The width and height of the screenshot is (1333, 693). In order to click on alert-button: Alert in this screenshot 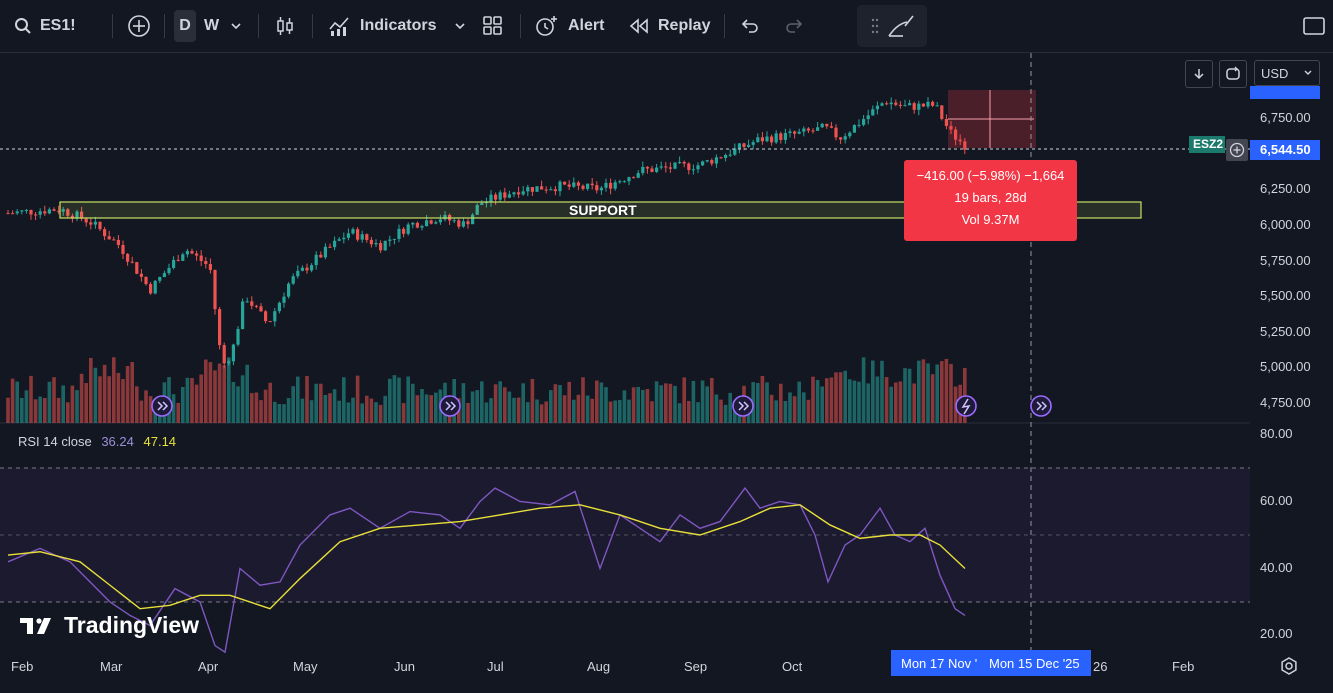, I will do `click(569, 26)`.